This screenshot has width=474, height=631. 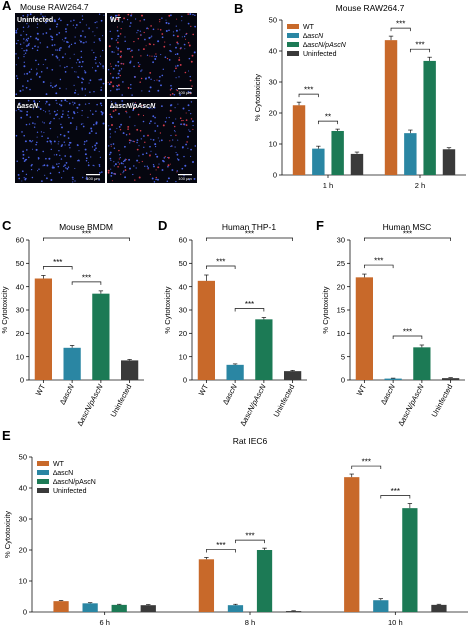 I want to click on legend-swatch, so click(x=293, y=44).